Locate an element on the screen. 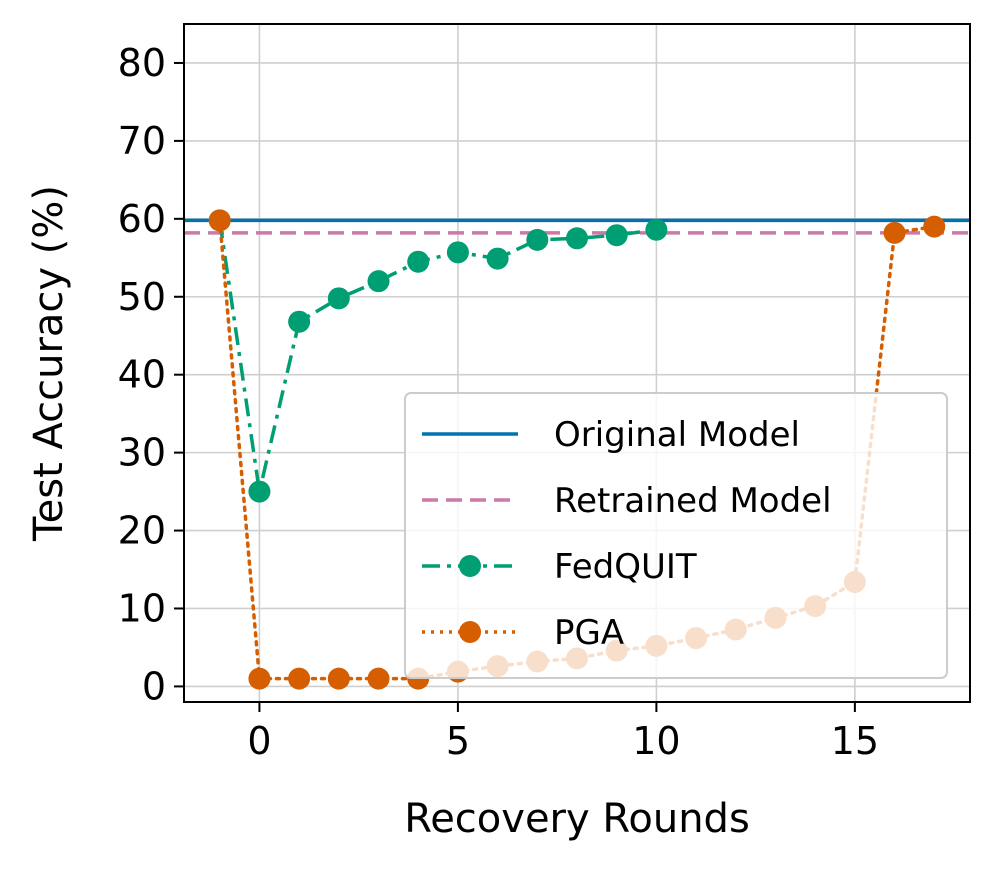  x-tick-label: 10 is located at coordinates (656, 741).